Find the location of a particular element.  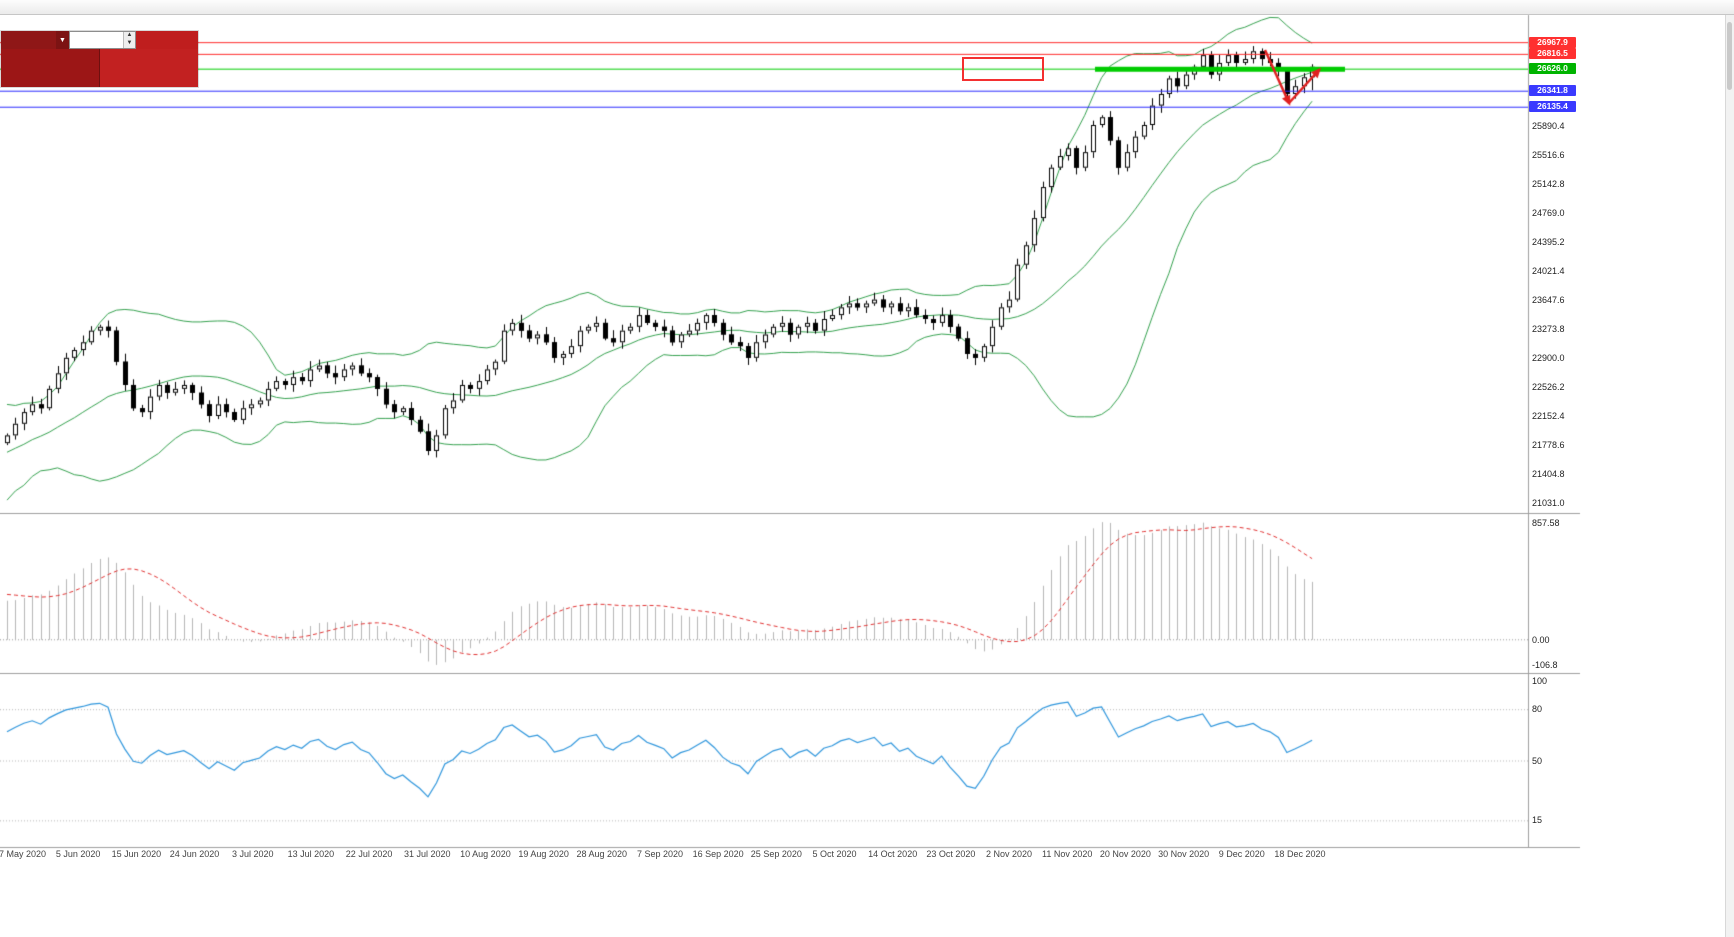

price-level-annotation is located at coordinates (1003, 69).